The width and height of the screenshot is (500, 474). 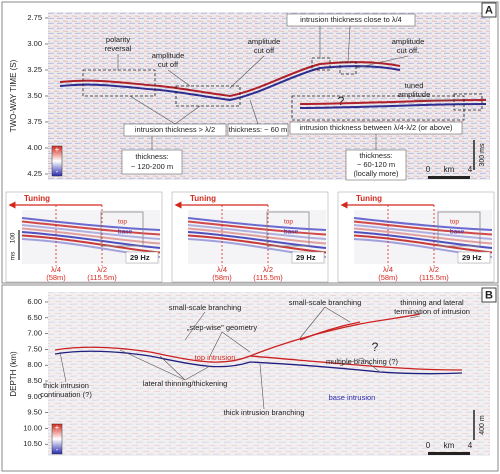 What do you see at coordinates (34, 412) in the screenshot?
I see `y-tick-label: 9.50` at bounding box center [34, 412].